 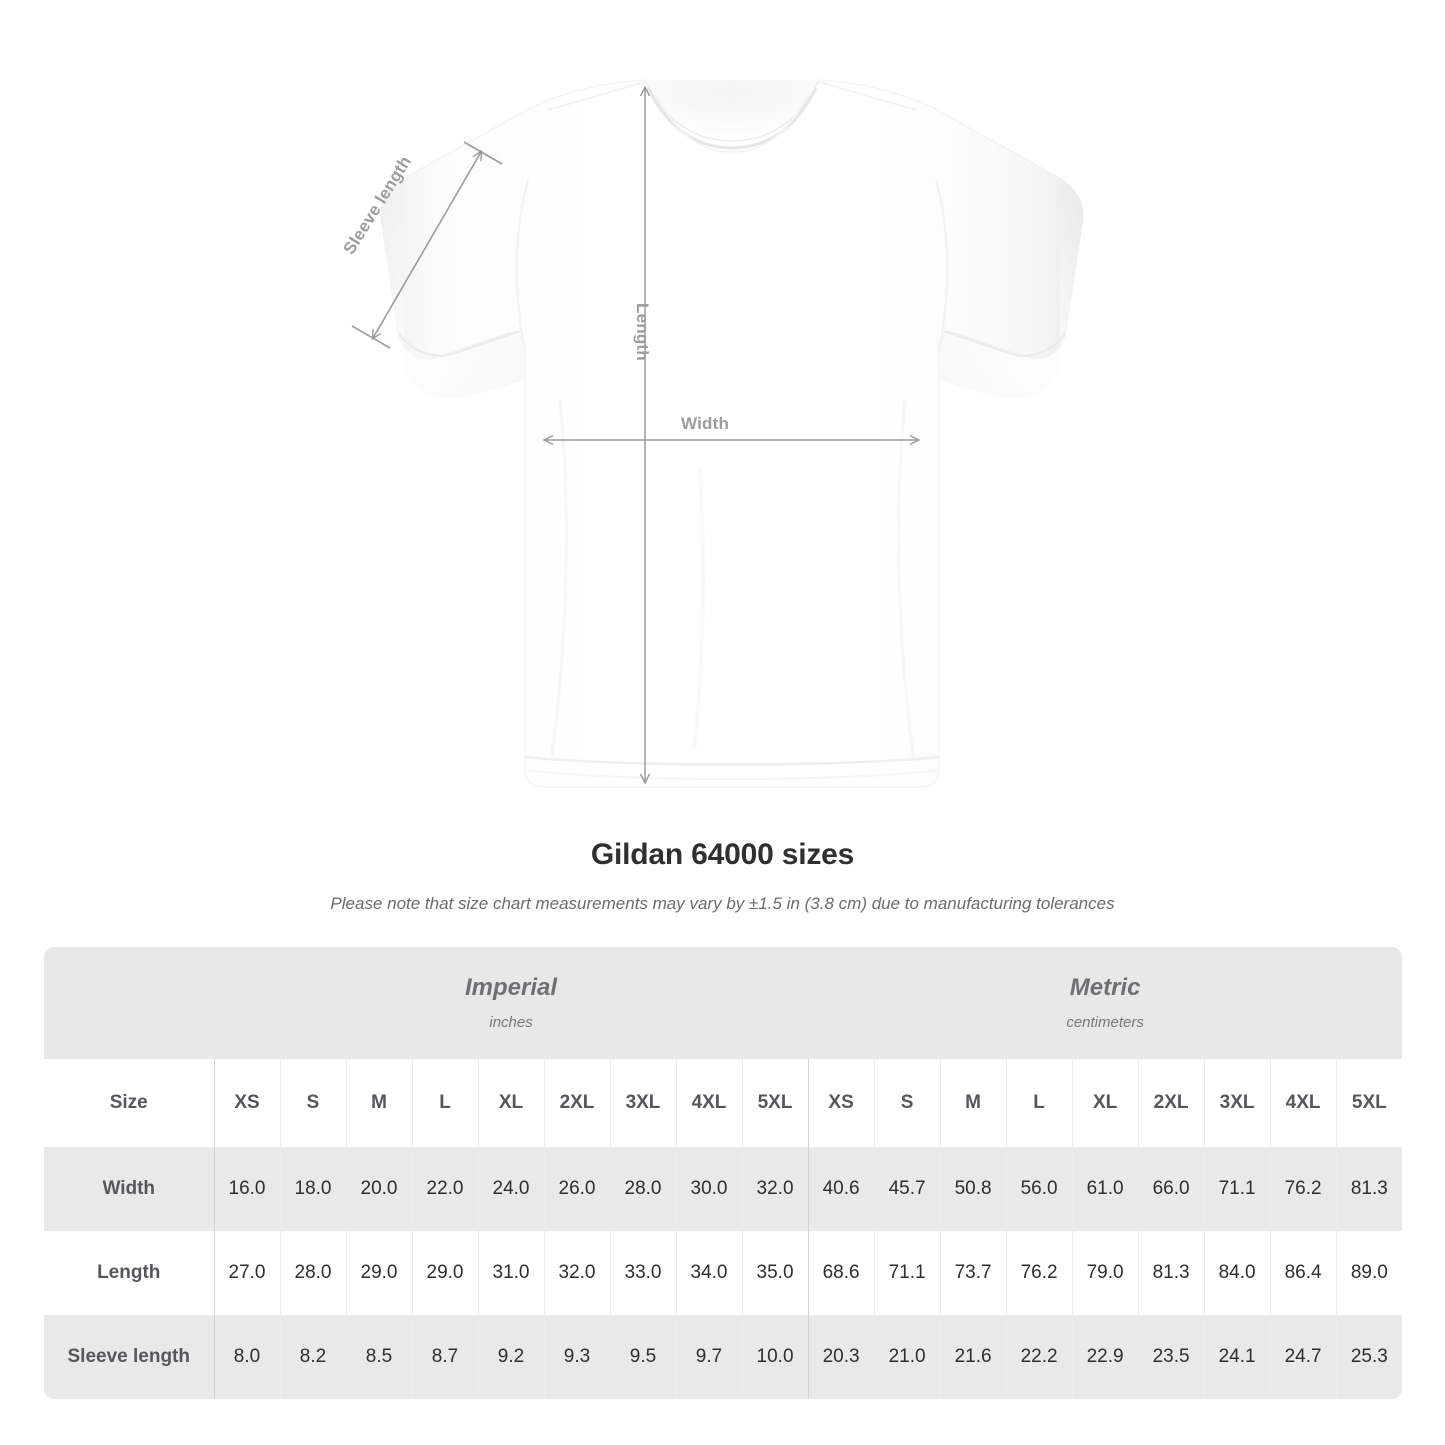 What do you see at coordinates (444, 1273) in the screenshot?
I see `cell-length-l-imperial: 29.0` at bounding box center [444, 1273].